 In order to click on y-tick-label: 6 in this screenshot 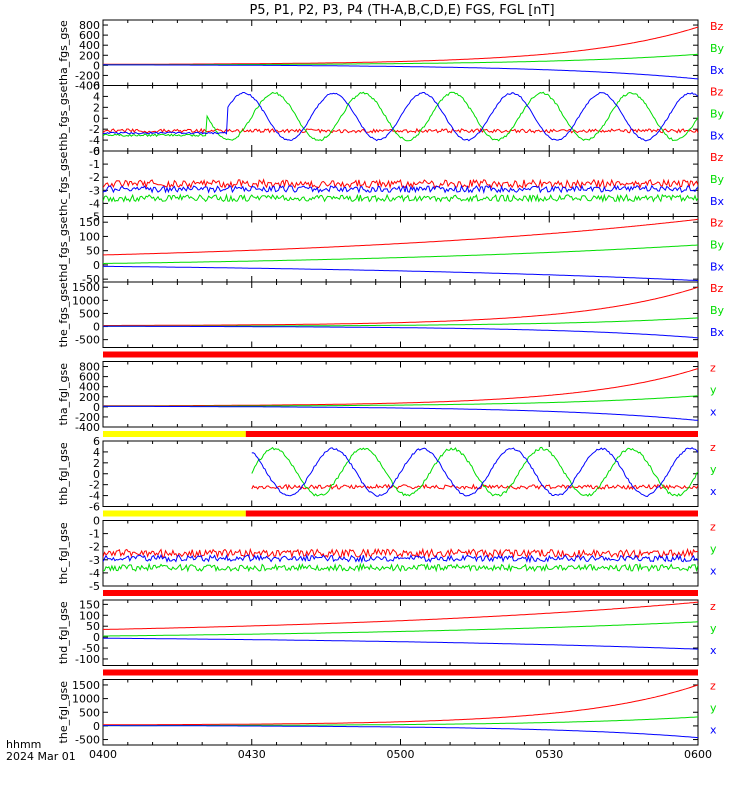, I will do `click(96, 441)`.